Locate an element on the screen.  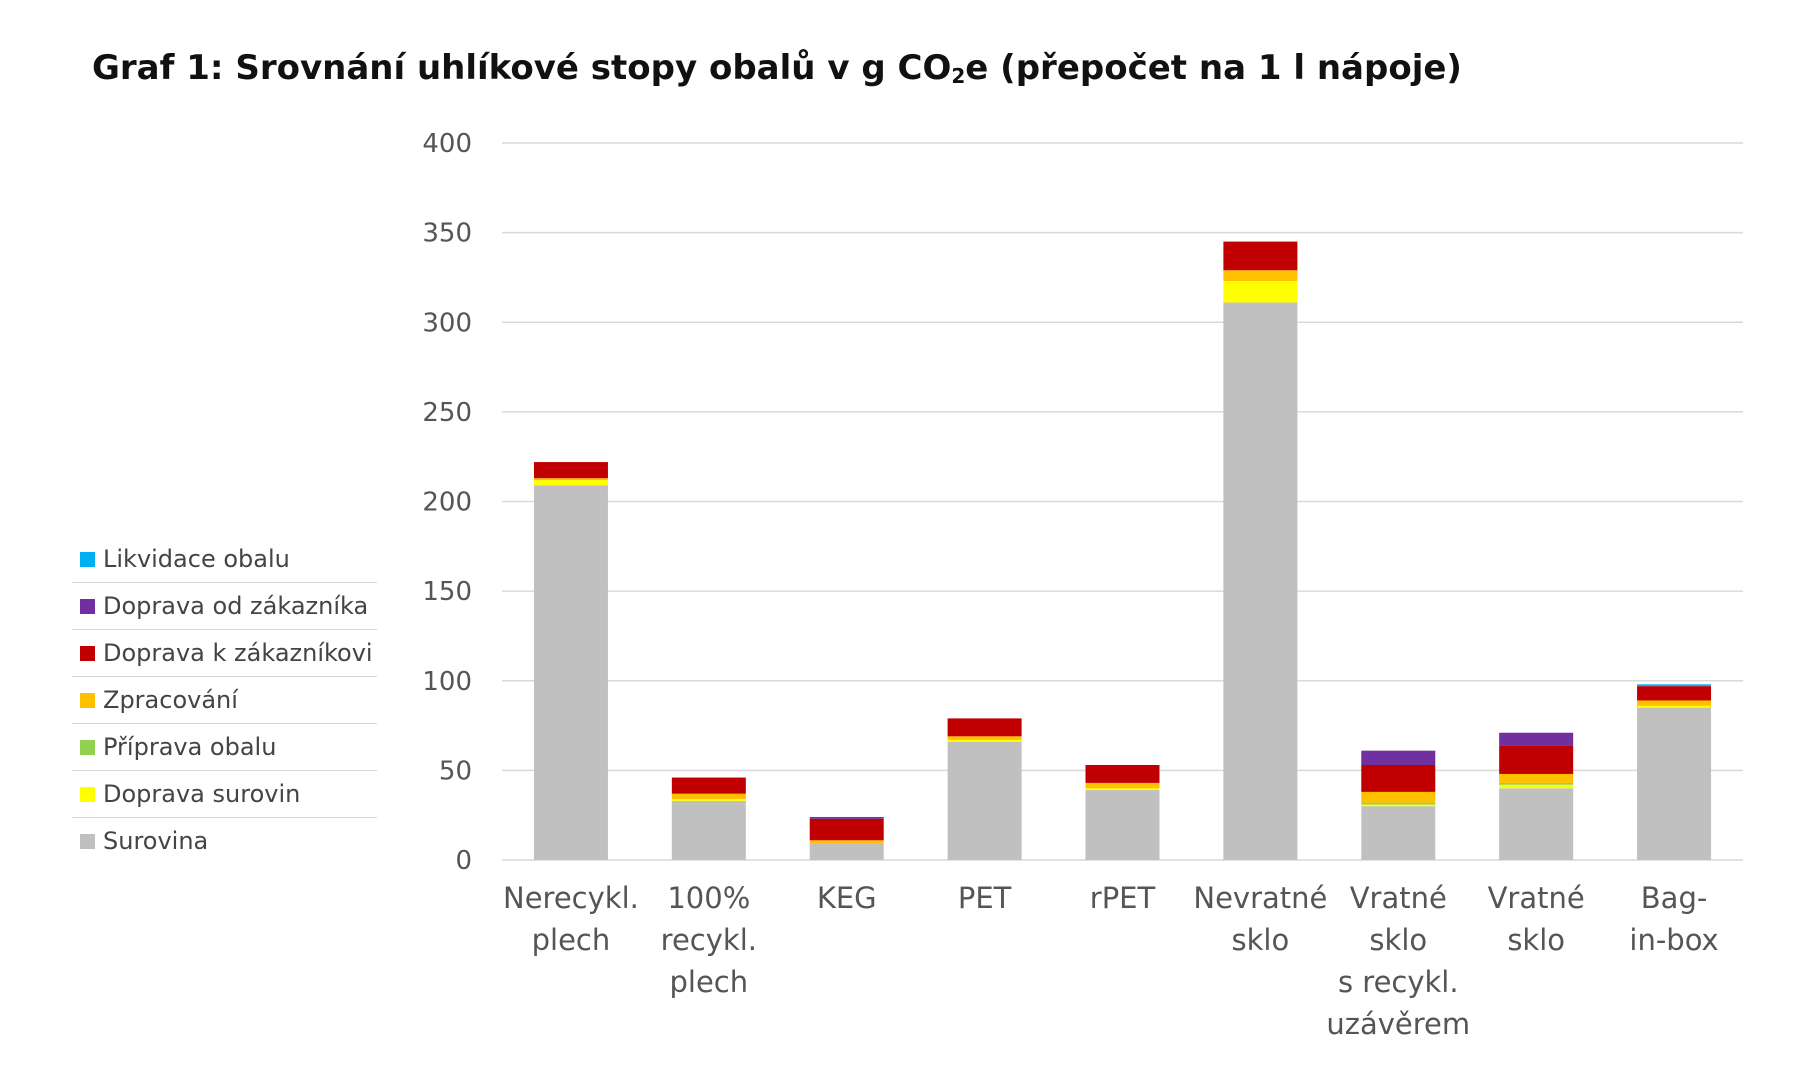
x-category-label: Vratné sklo s recykl. uzávěrem is located at coordinates (1398, 961).